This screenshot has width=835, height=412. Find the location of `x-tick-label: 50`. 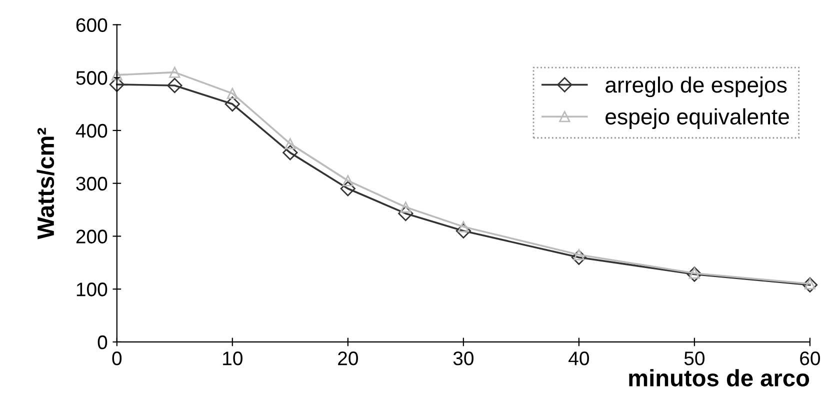

x-tick-label: 50 is located at coordinates (694, 359).